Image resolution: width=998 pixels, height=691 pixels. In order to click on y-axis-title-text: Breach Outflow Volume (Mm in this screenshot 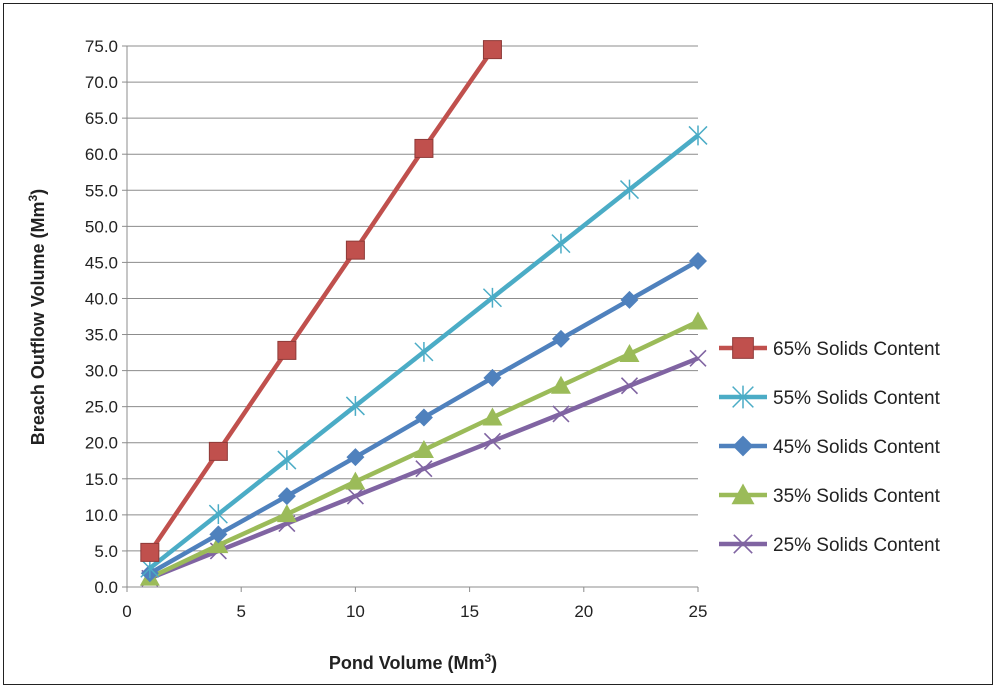, I will do `click(38, 324)`.